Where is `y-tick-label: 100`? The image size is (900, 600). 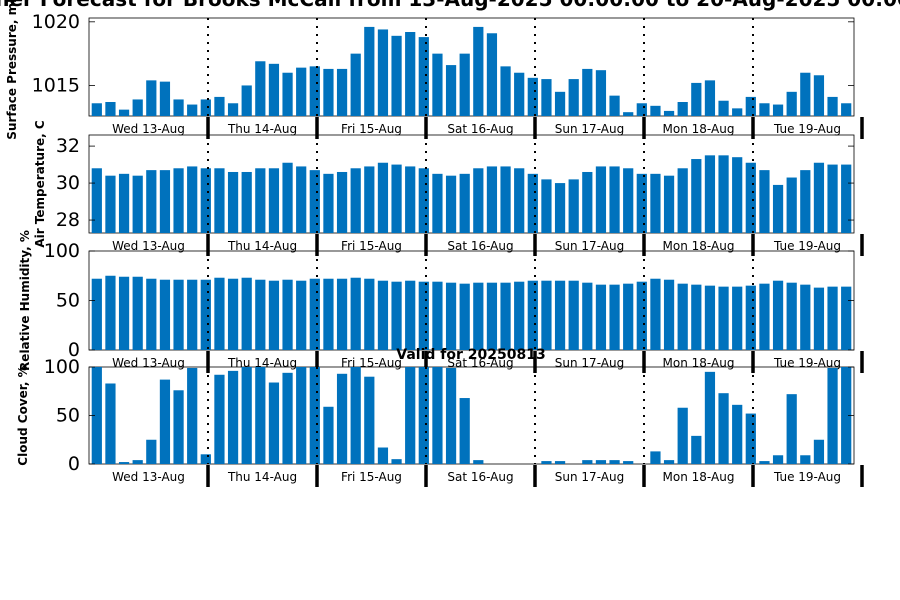 y-tick-label: 100 is located at coordinates (62, 251).